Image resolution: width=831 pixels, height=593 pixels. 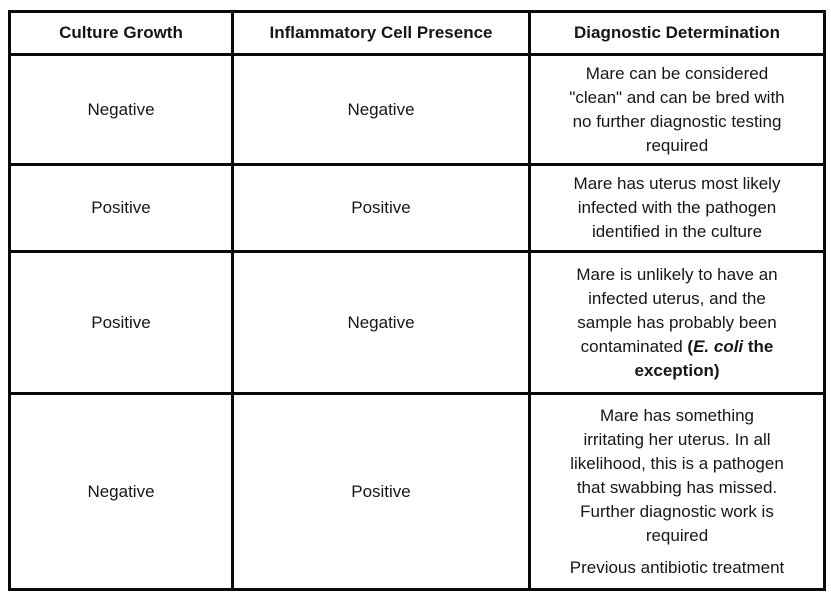 What do you see at coordinates (381, 208) in the screenshot?
I see `cell-row2-inflammatory-cell-presence: Positive` at bounding box center [381, 208].